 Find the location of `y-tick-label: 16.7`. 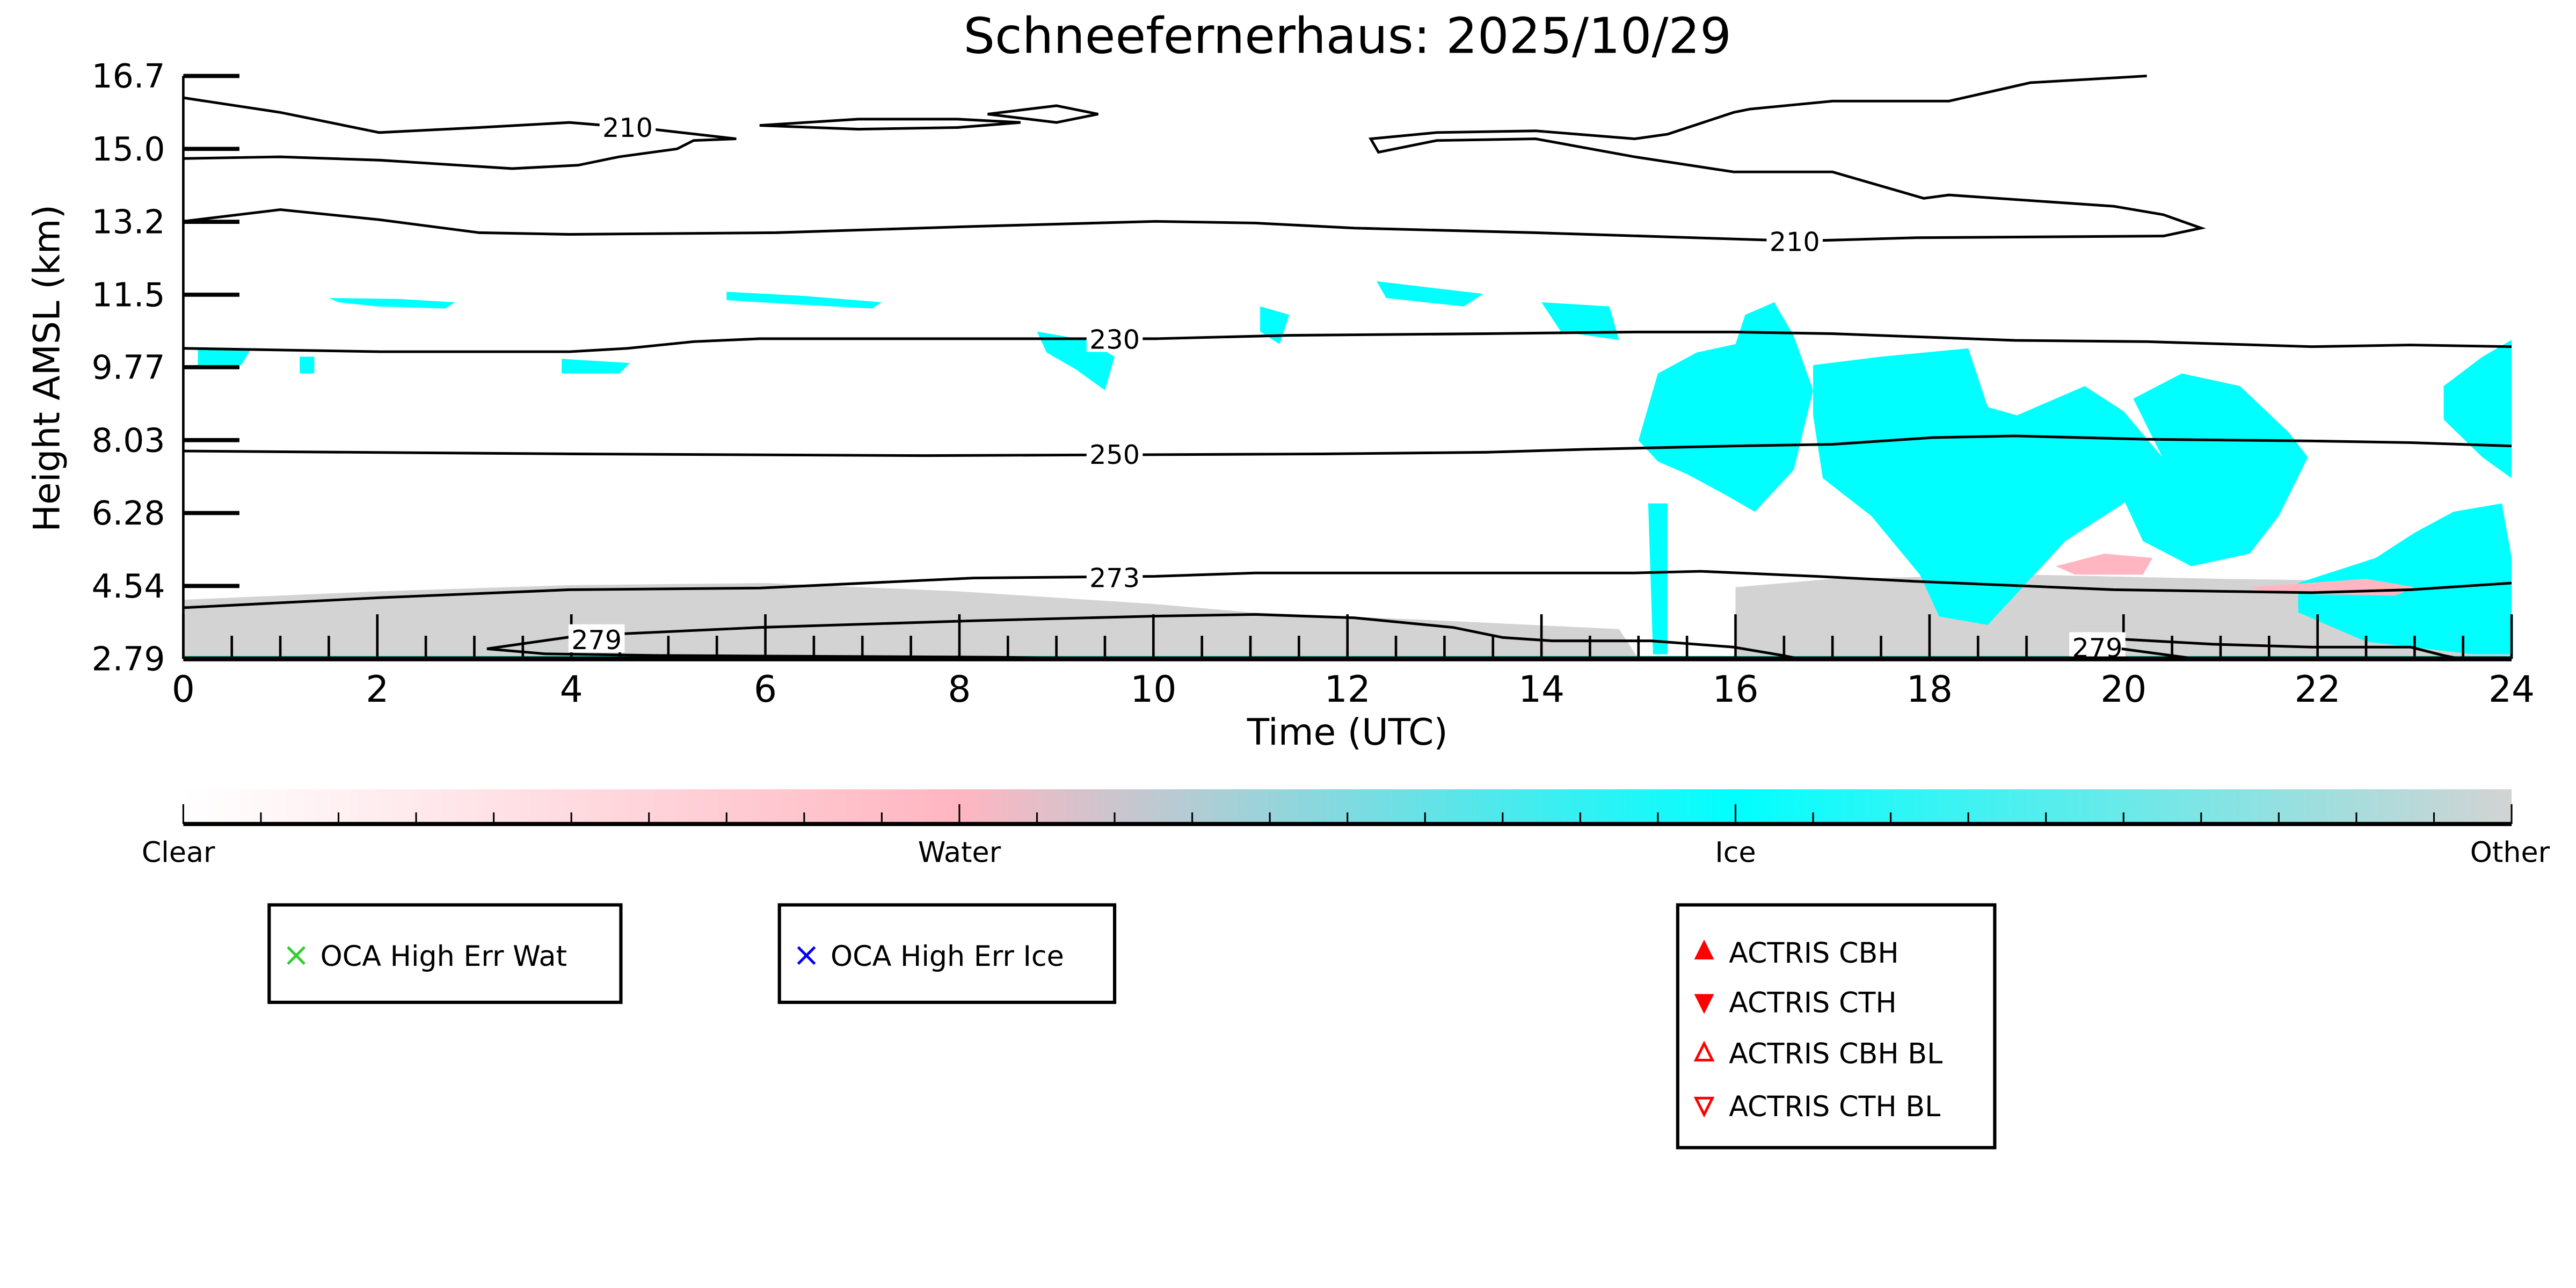

y-tick-label: 16.7 is located at coordinates (128, 76).